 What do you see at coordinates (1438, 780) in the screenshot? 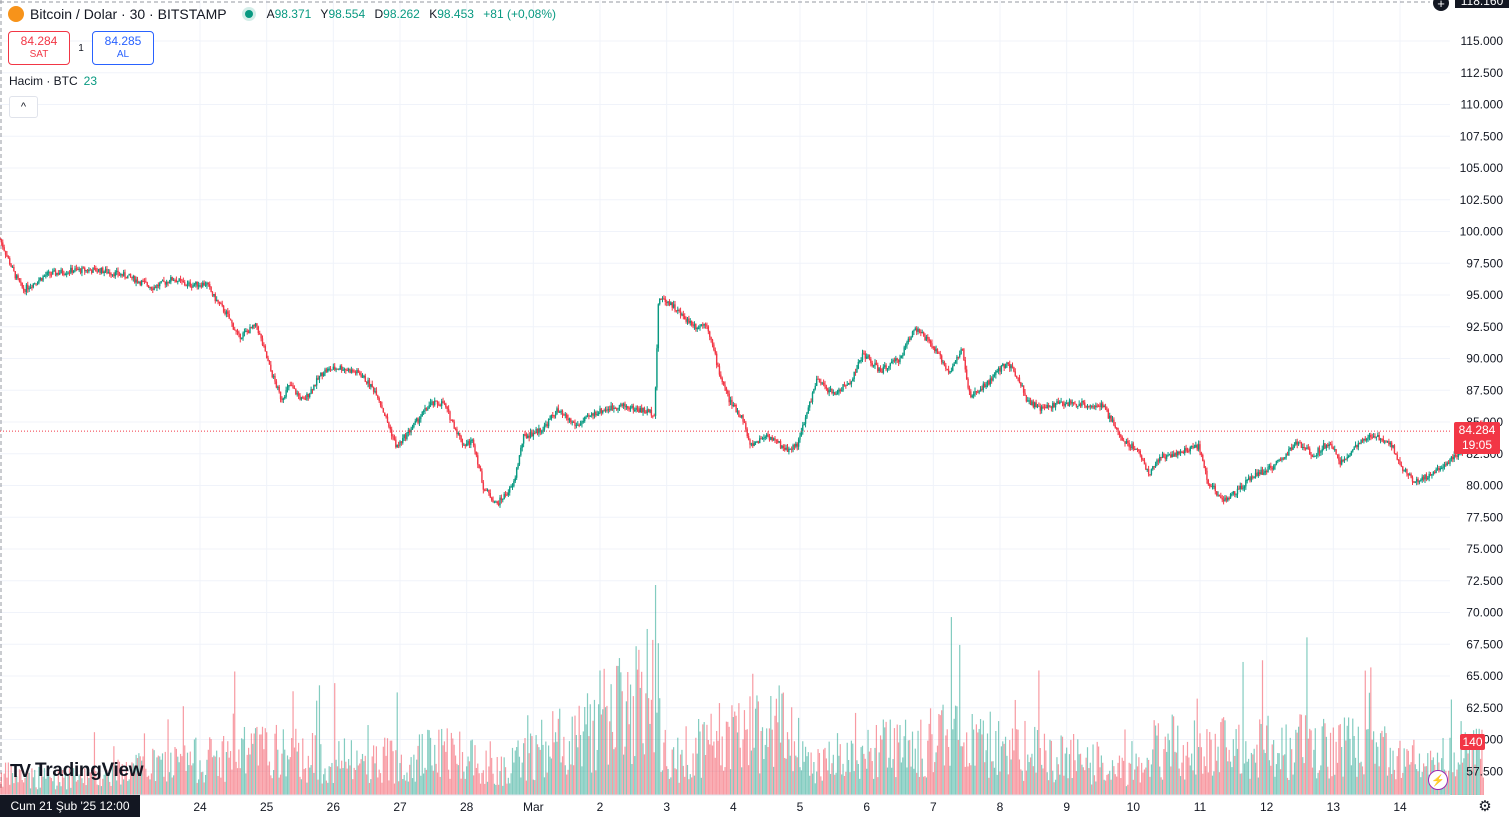
I see `lightning-icon: ⚡` at bounding box center [1438, 780].